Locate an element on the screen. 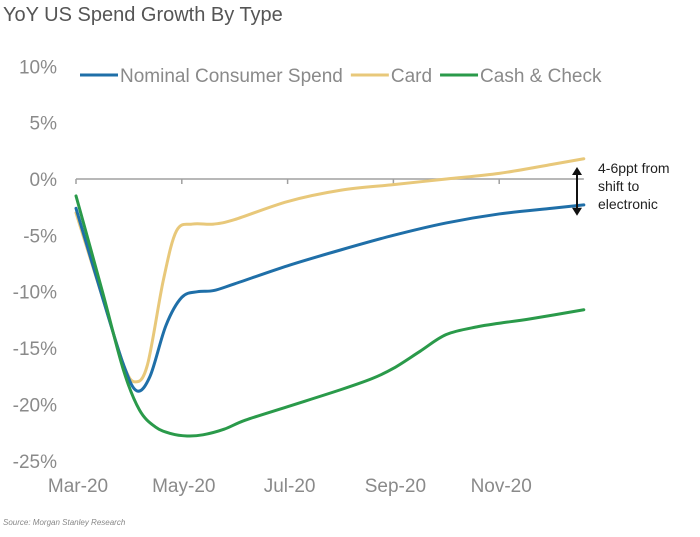  y-tick-label: 10% is located at coordinates (38, 67).